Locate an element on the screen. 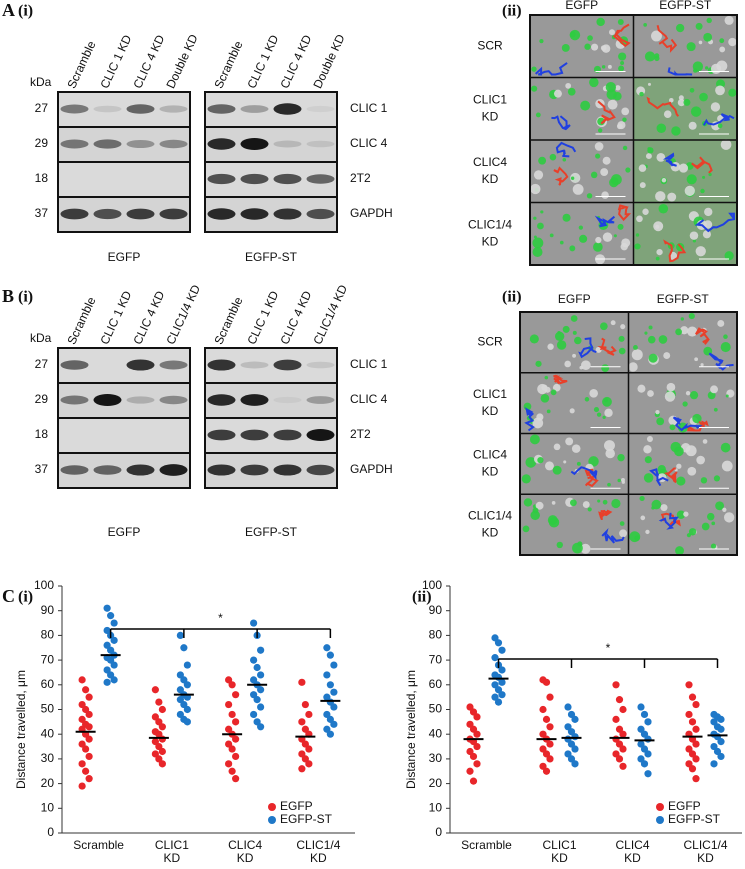 This screenshot has width=745, height=869. x-tick-label: CLIC1 is located at coordinates (559, 845).